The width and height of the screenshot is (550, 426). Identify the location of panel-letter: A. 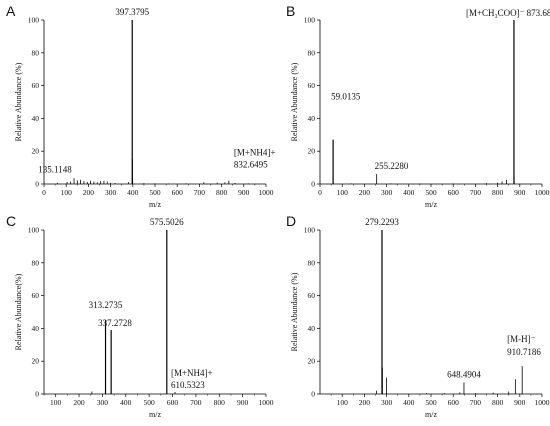
(11, 11).